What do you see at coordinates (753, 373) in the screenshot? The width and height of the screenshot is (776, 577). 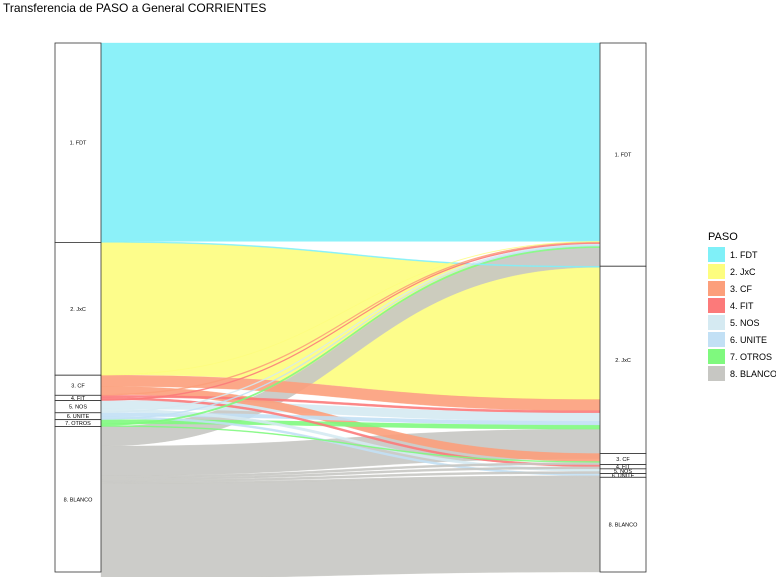 I see `legend-label: 8. BLANCO` at bounding box center [753, 373].